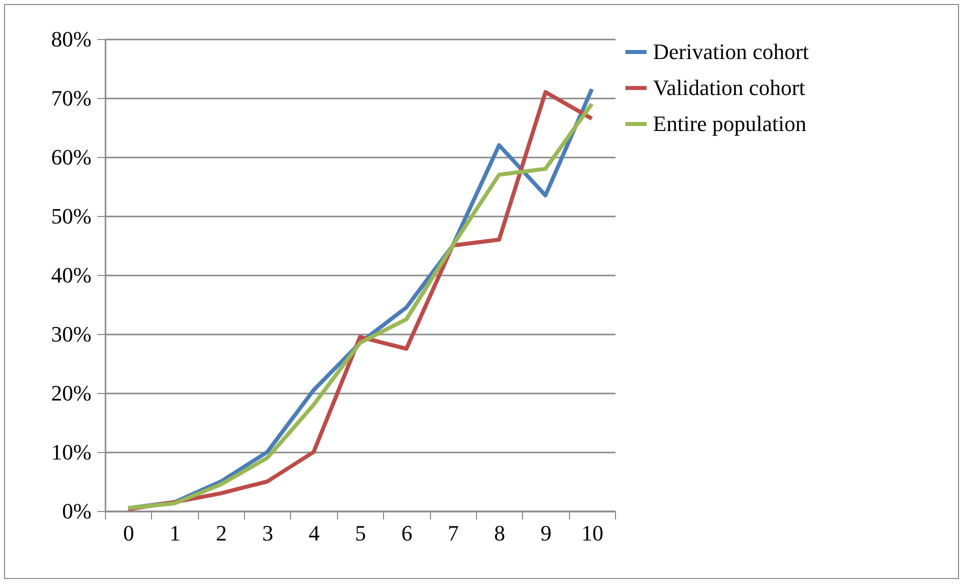 The width and height of the screenshot is (967, 587). I want to click on y-tick-label: 40%, so click(71, 275).